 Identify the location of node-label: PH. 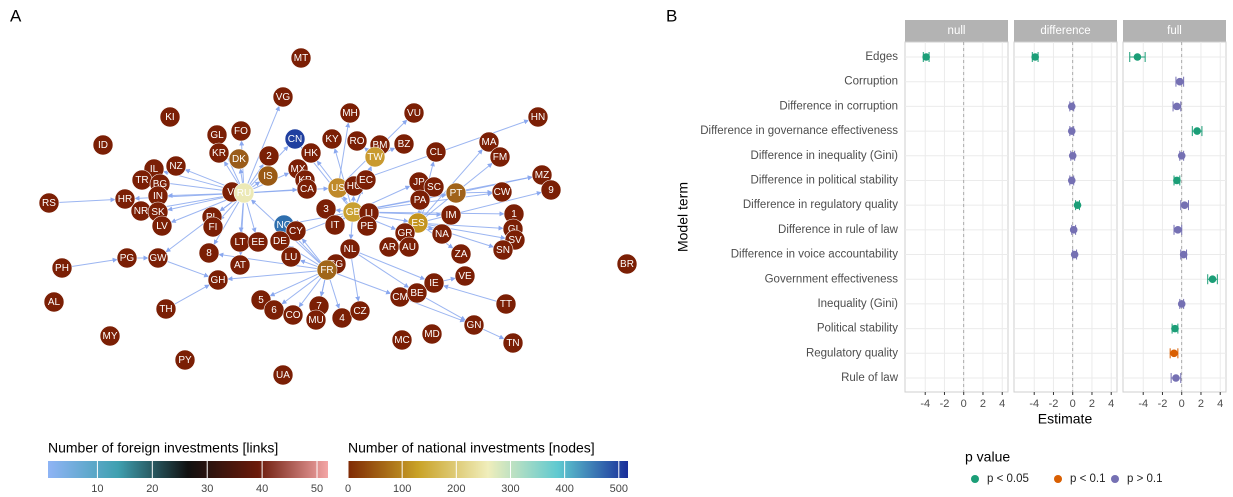
(62, 268).